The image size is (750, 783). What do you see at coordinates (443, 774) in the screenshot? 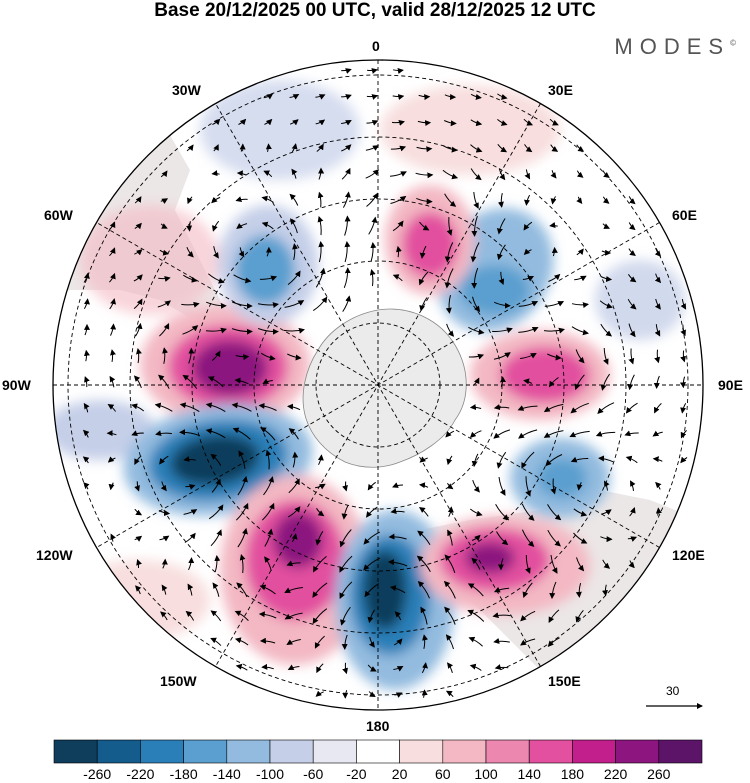
I see `colorbar-tick-label: 60` at bounding box center [443, 774].